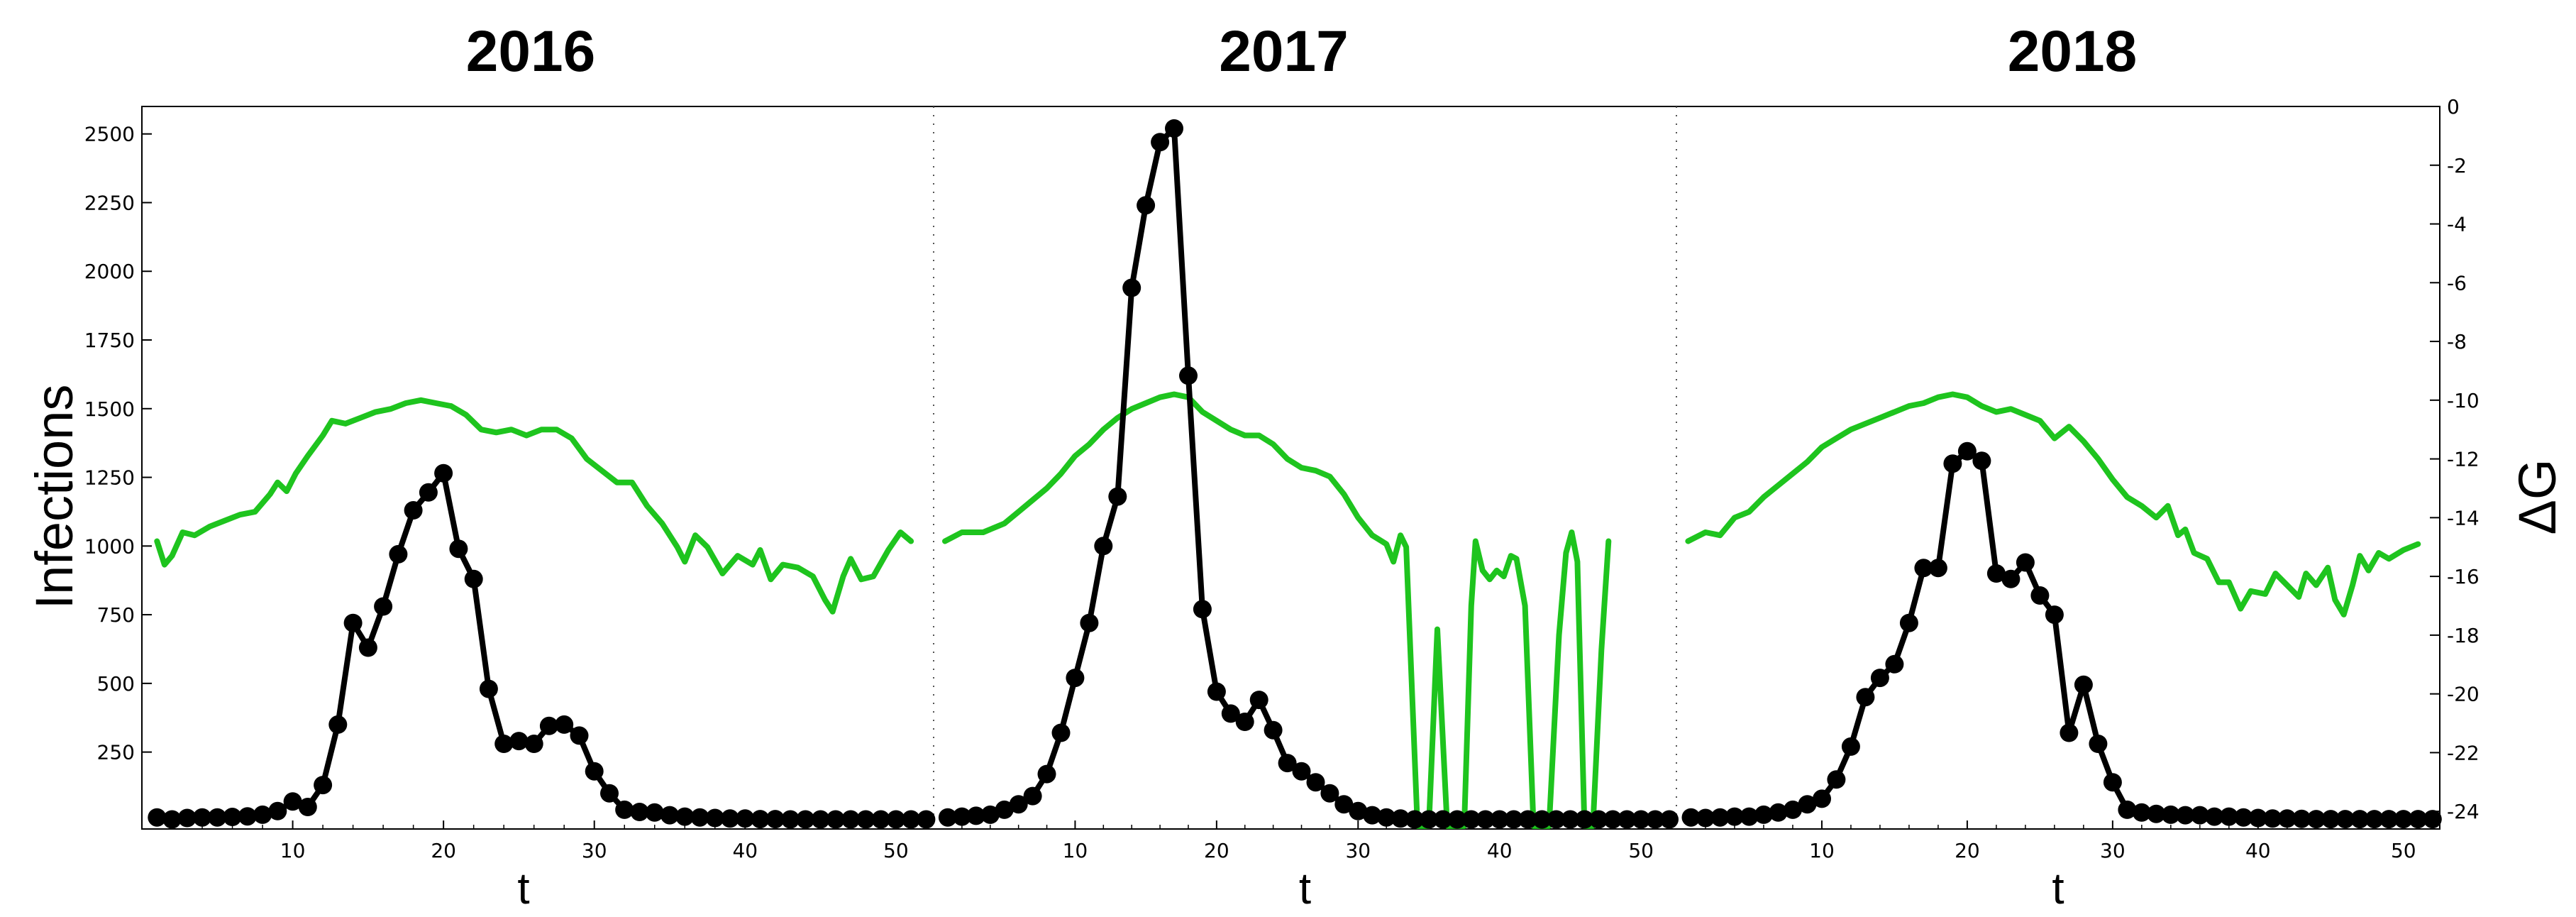 The height and width of the screenshot is (917, 2576). I want to click on delta-g-line-2018, so click(2053, 504).